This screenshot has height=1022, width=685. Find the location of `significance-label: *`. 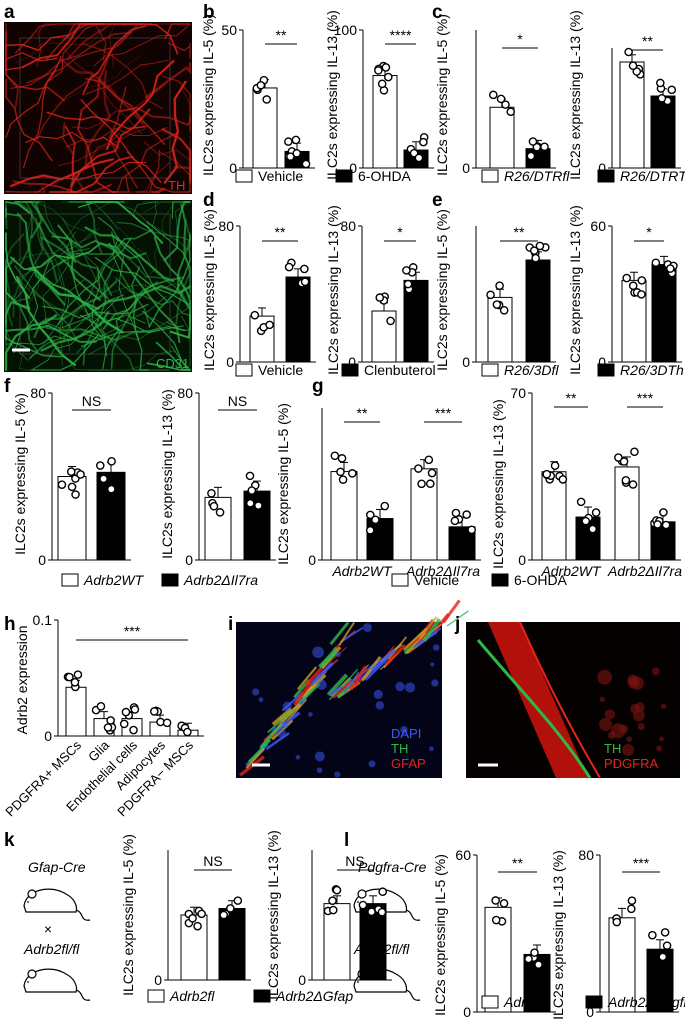

significance-label: * is located at coordinates (649, 232).